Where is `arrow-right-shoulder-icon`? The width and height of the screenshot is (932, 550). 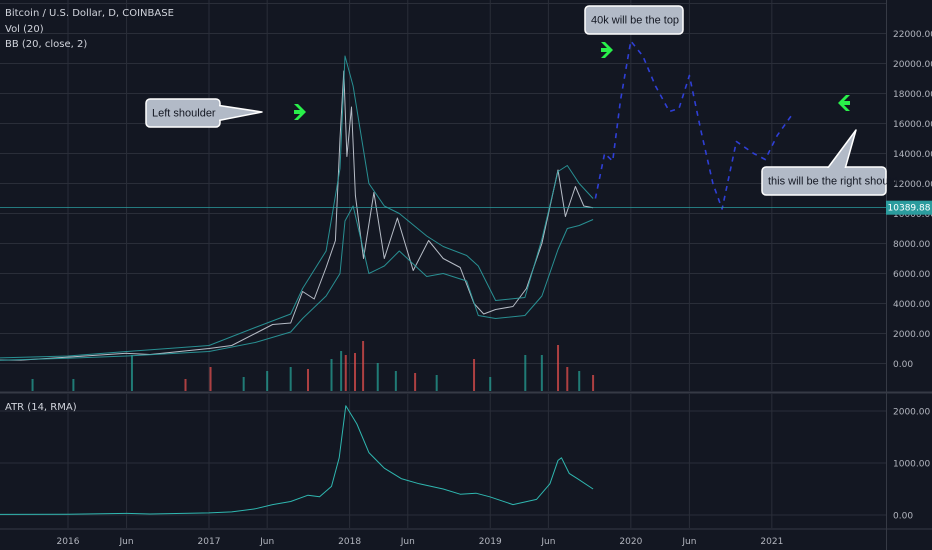
arrow-right-shoulder-icon is located at coordinates (844, 103).